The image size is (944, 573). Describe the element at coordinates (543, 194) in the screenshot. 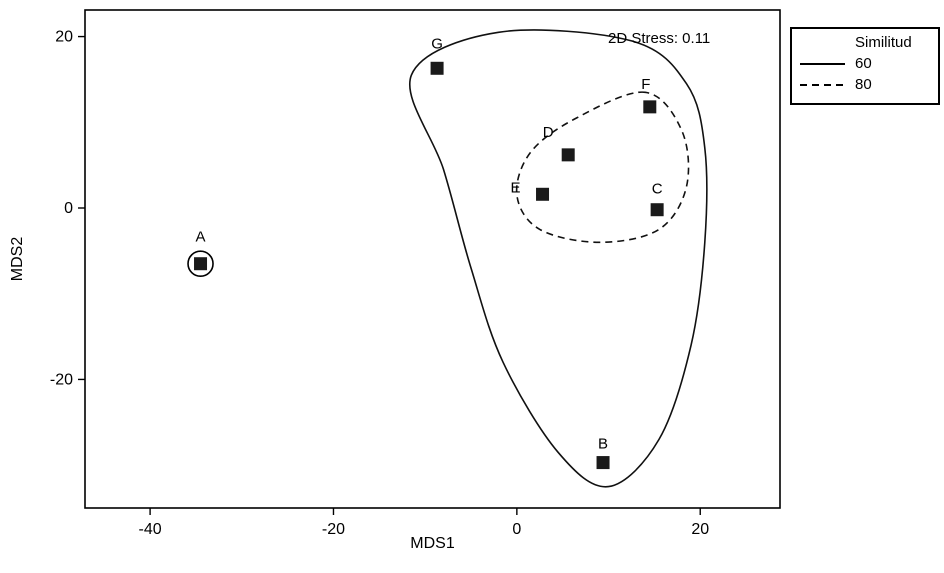

I see `point-marker-E` at that location.